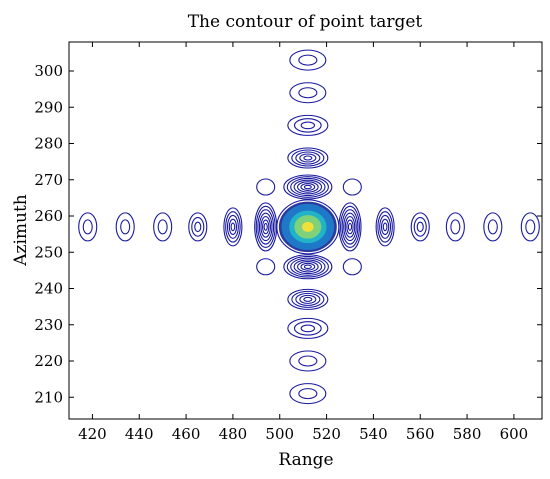 This screenshot has width=550, height=479. Describe the element at coordinates (279, 434) in the screenshot. I see `x-tick-label: 500` at that location.